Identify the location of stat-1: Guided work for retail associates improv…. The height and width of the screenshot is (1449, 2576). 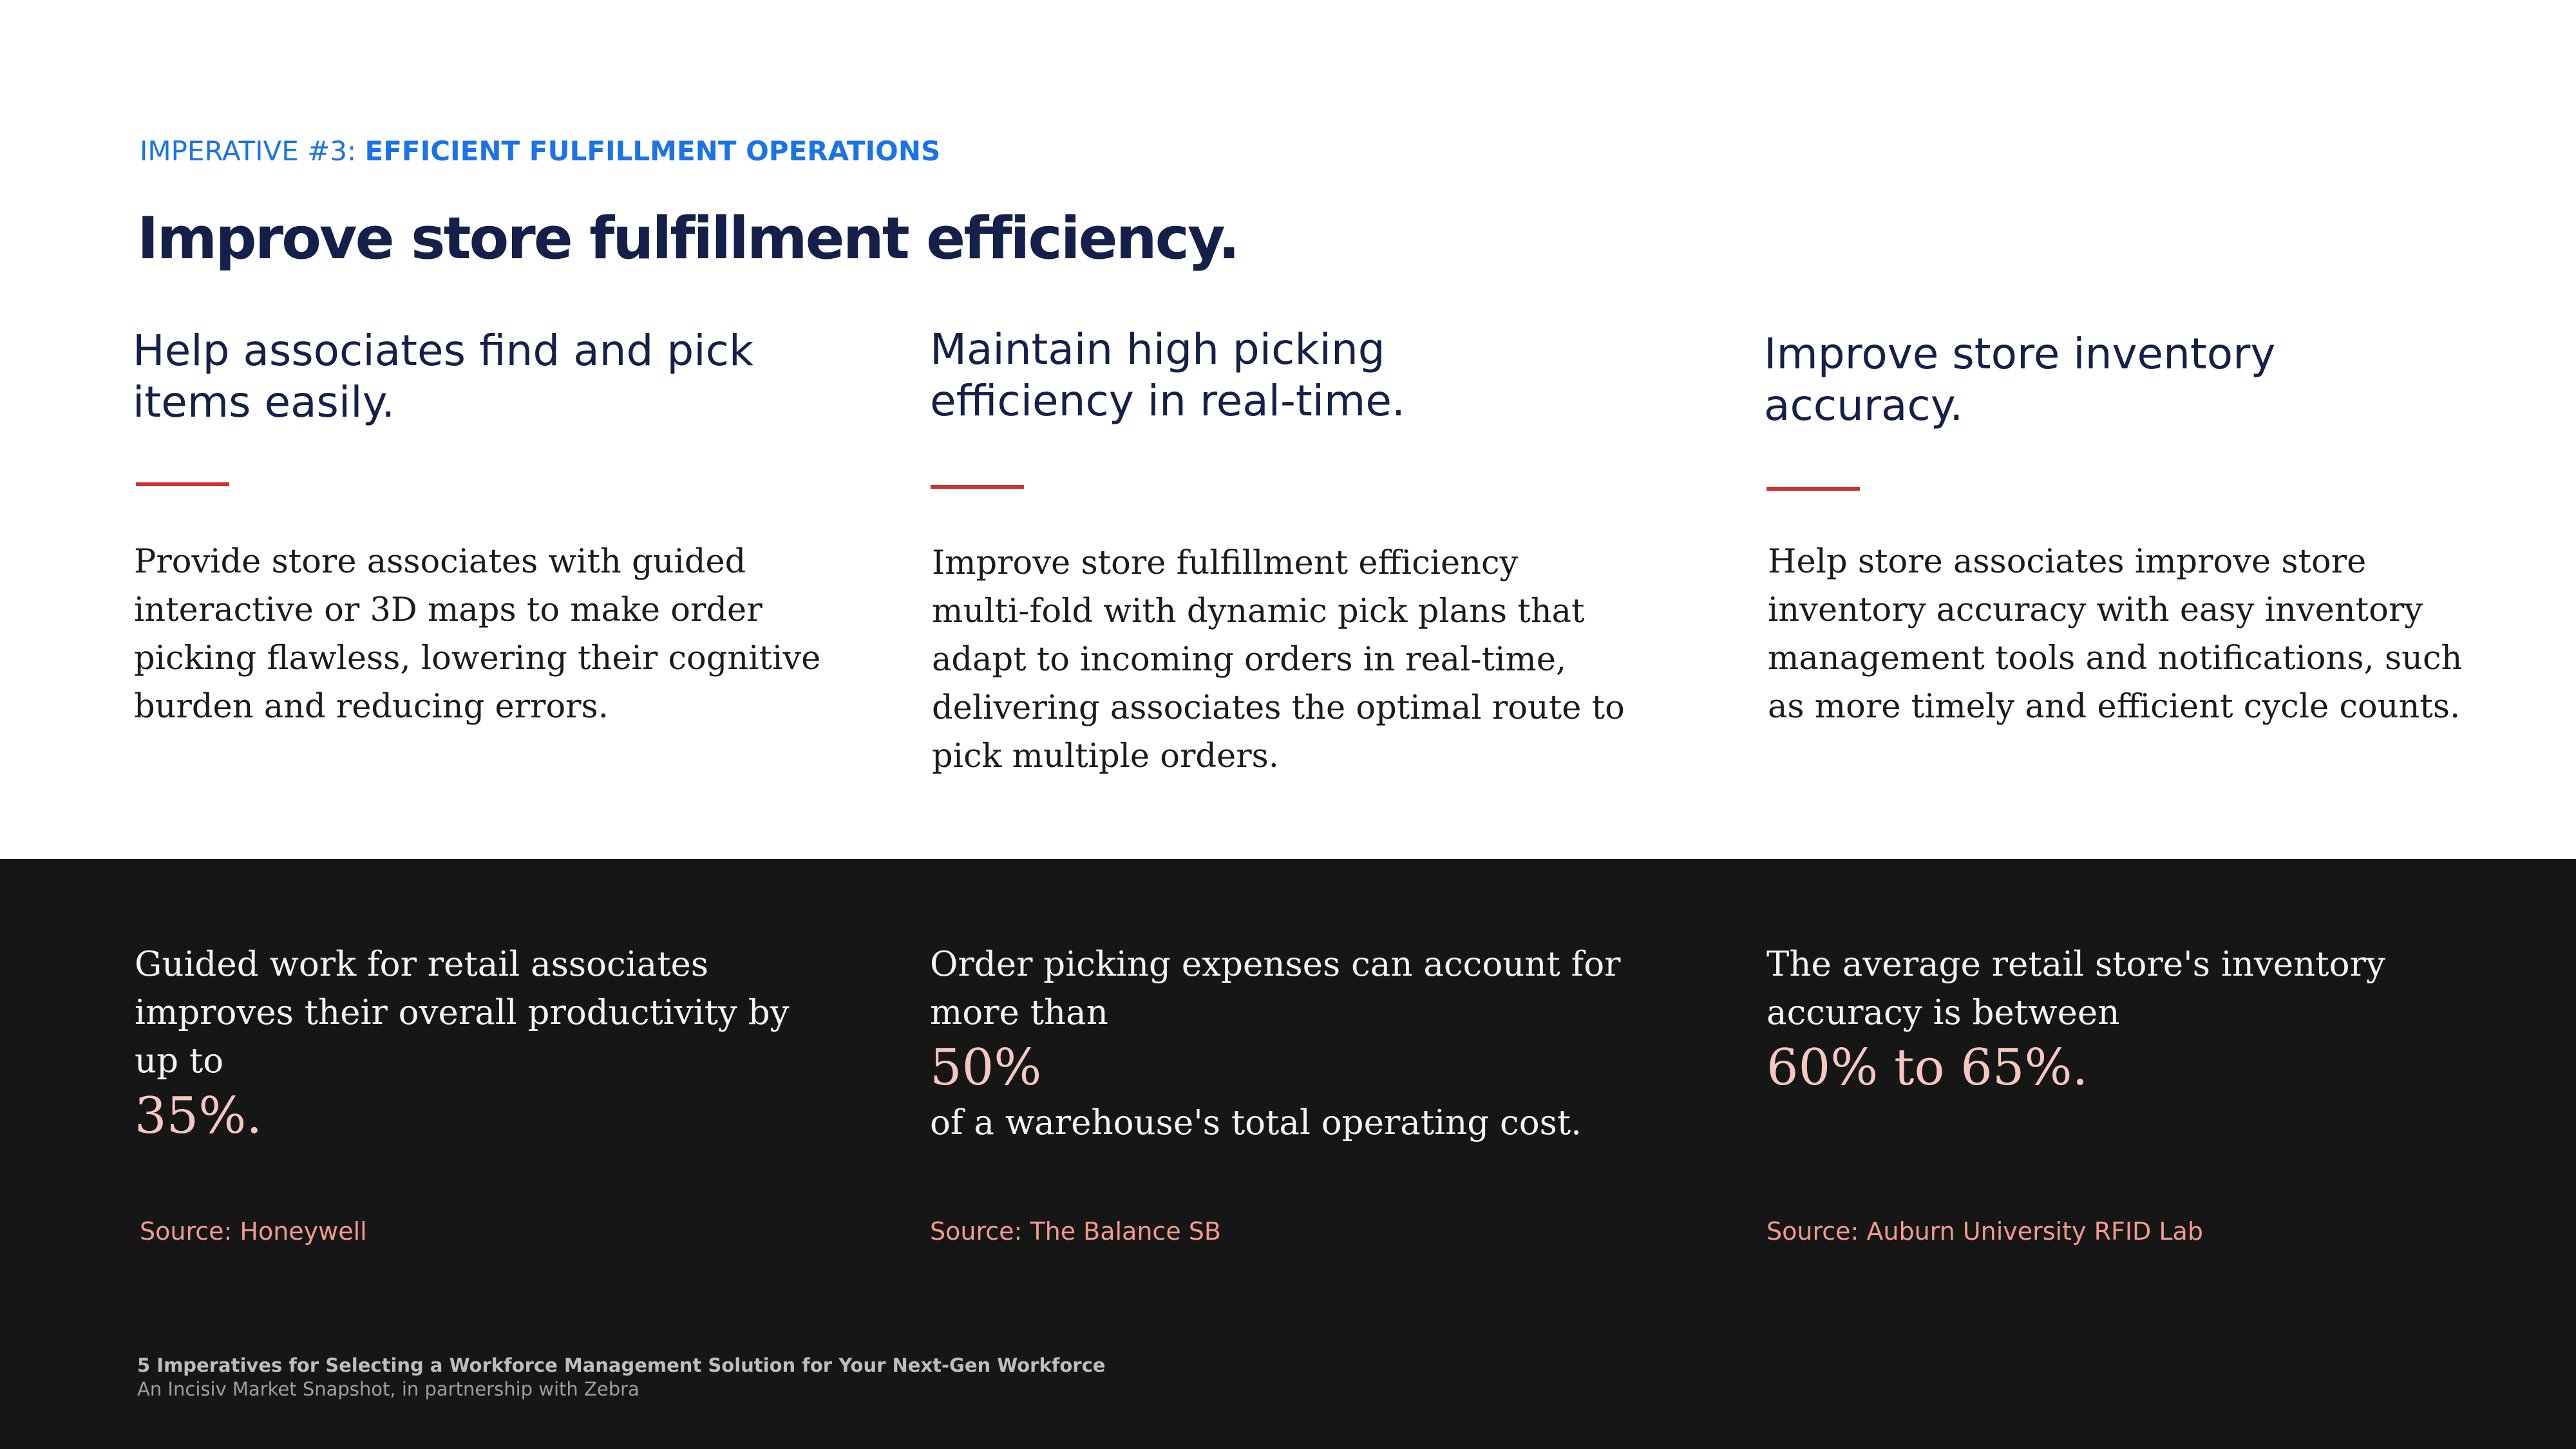
(463, 1043).